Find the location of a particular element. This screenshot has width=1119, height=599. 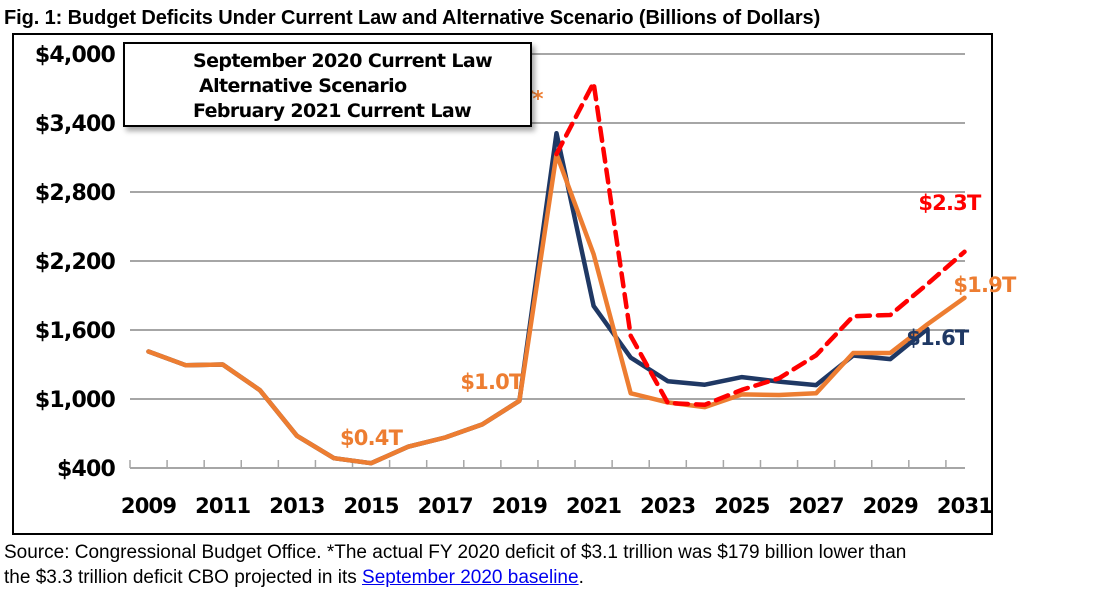

x-tick-label: 2013 is located at coordinates (296, 506).